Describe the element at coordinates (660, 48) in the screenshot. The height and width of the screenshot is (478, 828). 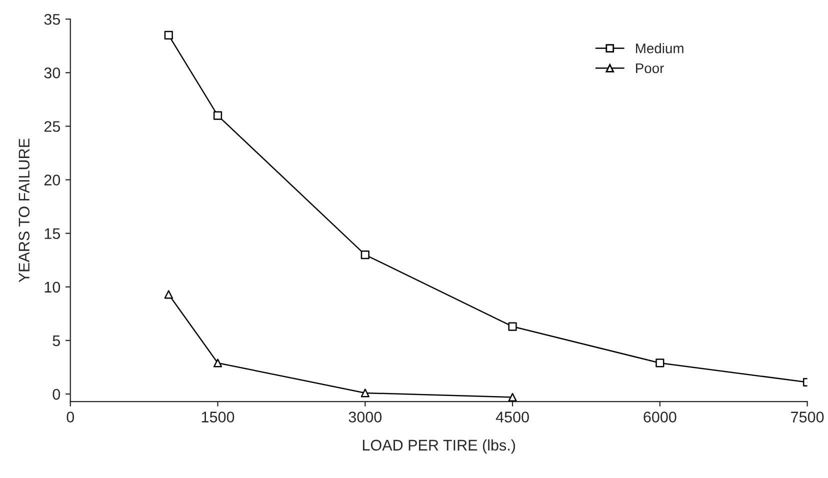
I see `legend-label: Medium` at that location.